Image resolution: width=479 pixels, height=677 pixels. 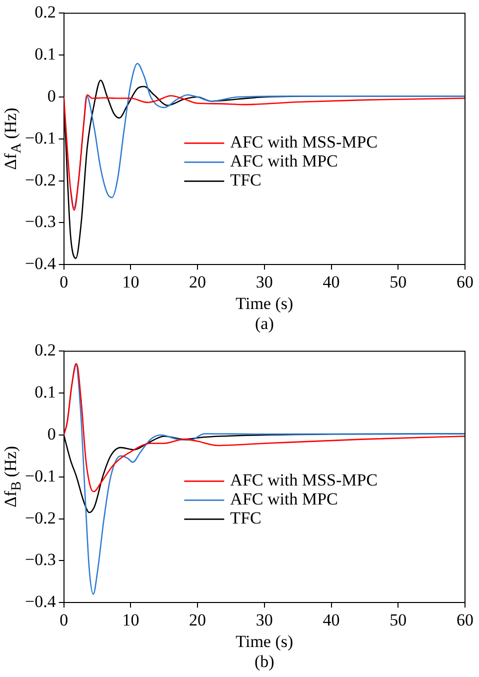 What do you see at coordinates (264, 662) in the screenshot?
I see `text: (b)` at bounding box center [264, 662].